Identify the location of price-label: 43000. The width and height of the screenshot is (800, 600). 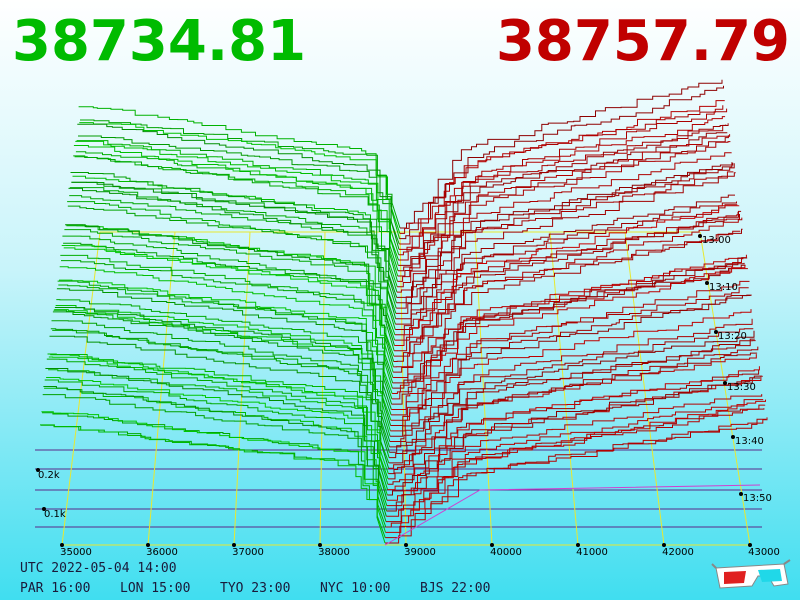
(764, 552).